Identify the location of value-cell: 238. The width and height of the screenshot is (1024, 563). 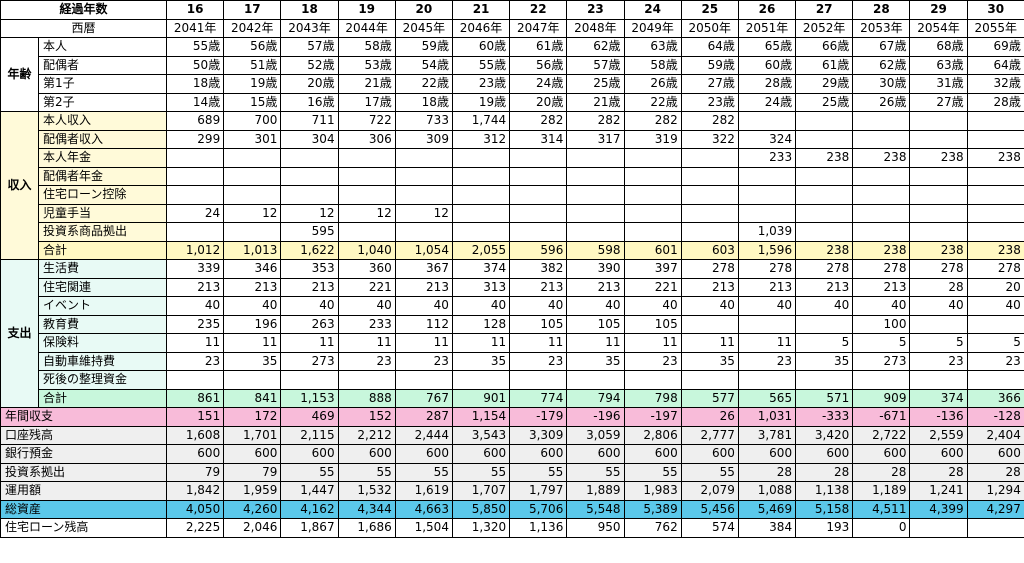
(824, 250).